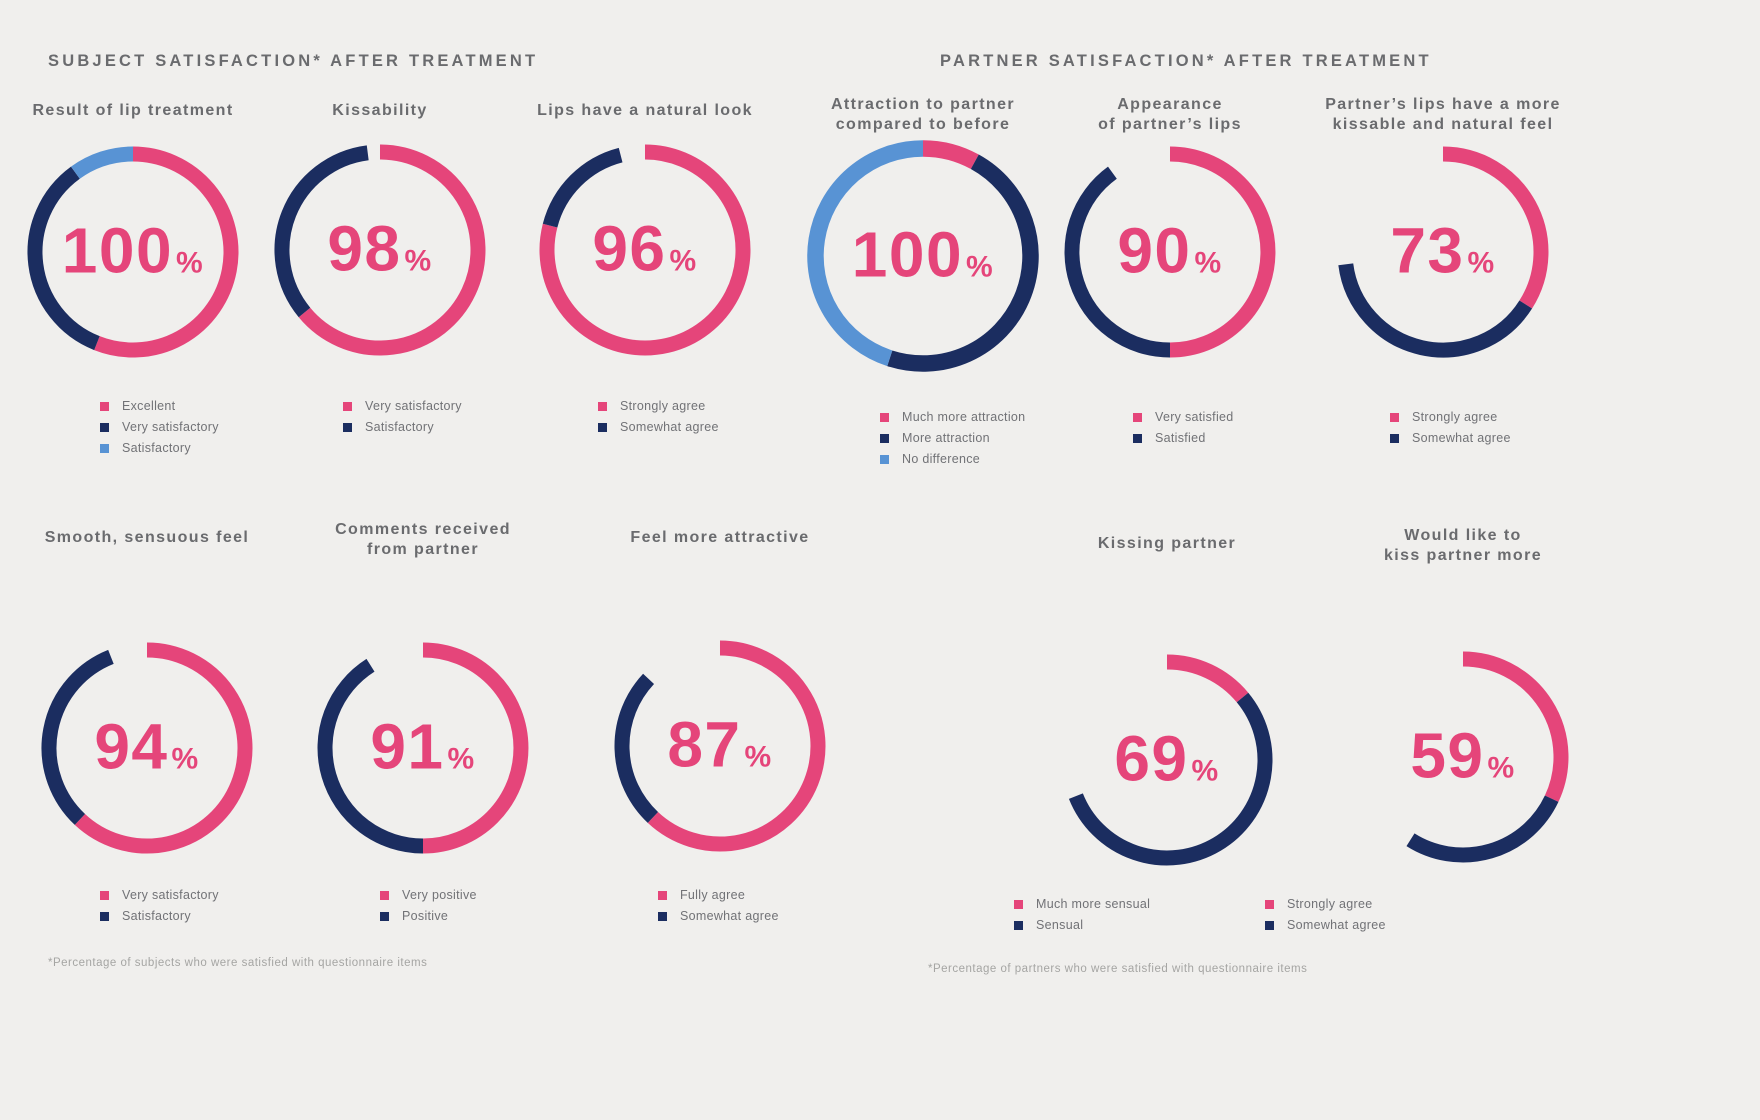  I want to click on chart-value: 98%, so click(379, 249).